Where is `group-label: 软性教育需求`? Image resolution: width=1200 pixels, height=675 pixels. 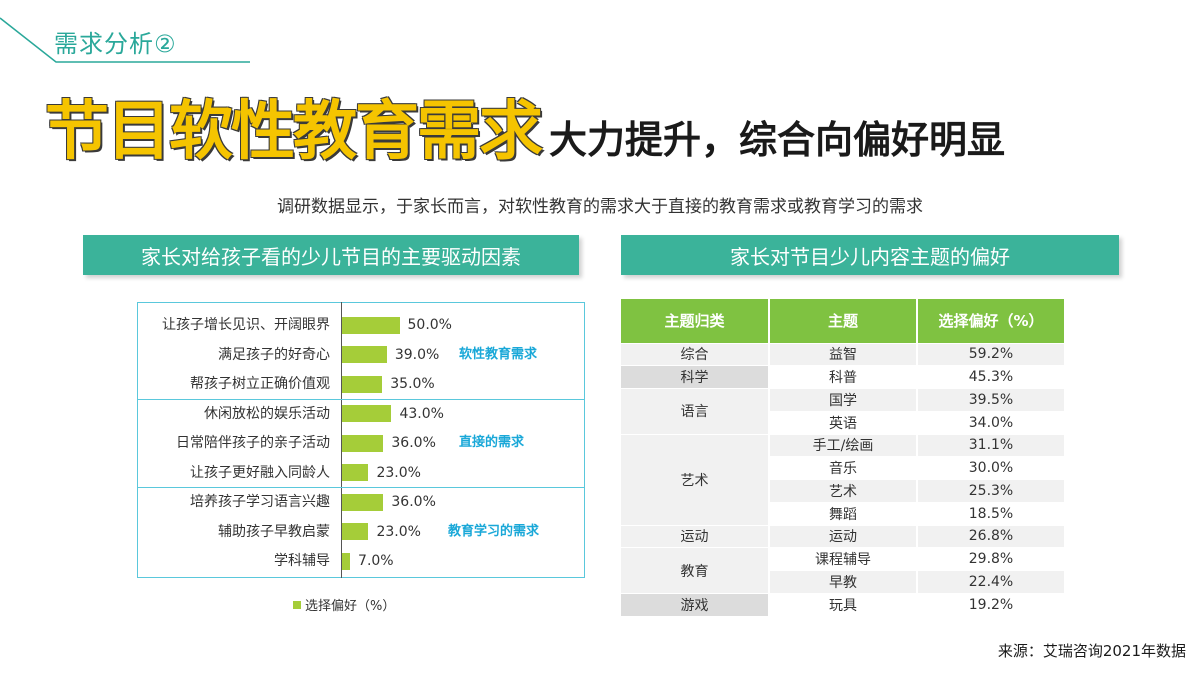
group-label: 软性教育需求 is located at coordinates (498, 354).